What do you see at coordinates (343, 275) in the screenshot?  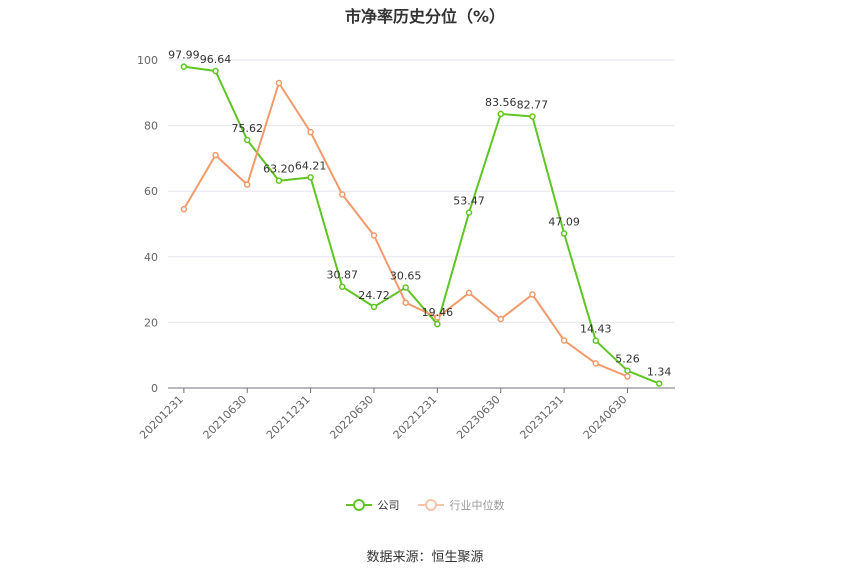 I see `company-data-label: 30.87` at bounding box center [343, 275].